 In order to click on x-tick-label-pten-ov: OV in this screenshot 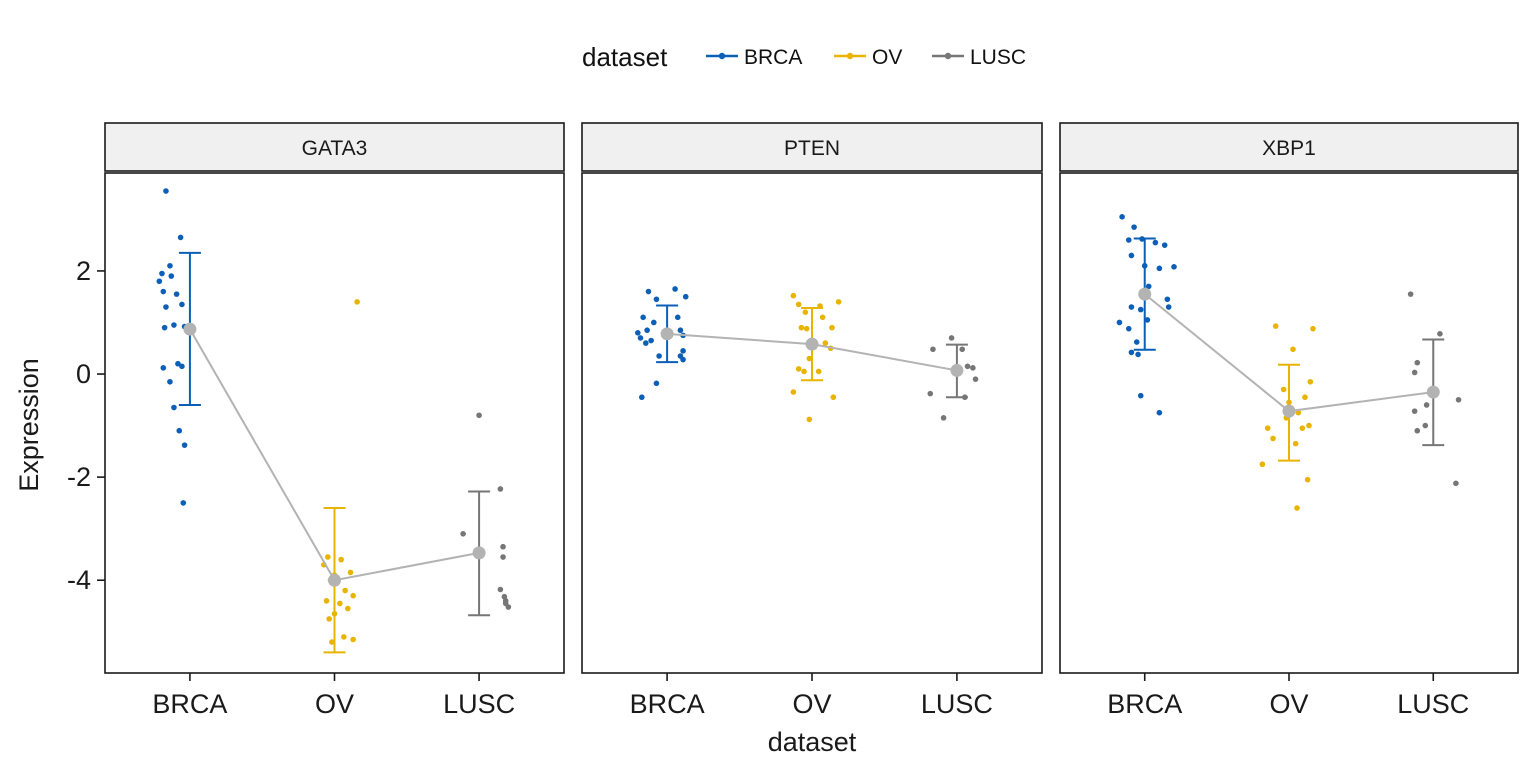, I will do `click(811, 704)`.